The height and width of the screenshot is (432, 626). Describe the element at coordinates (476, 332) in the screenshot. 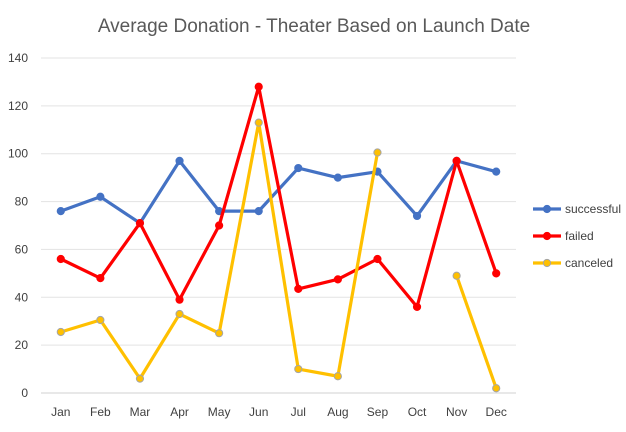

I see `canceled-line` at that location.